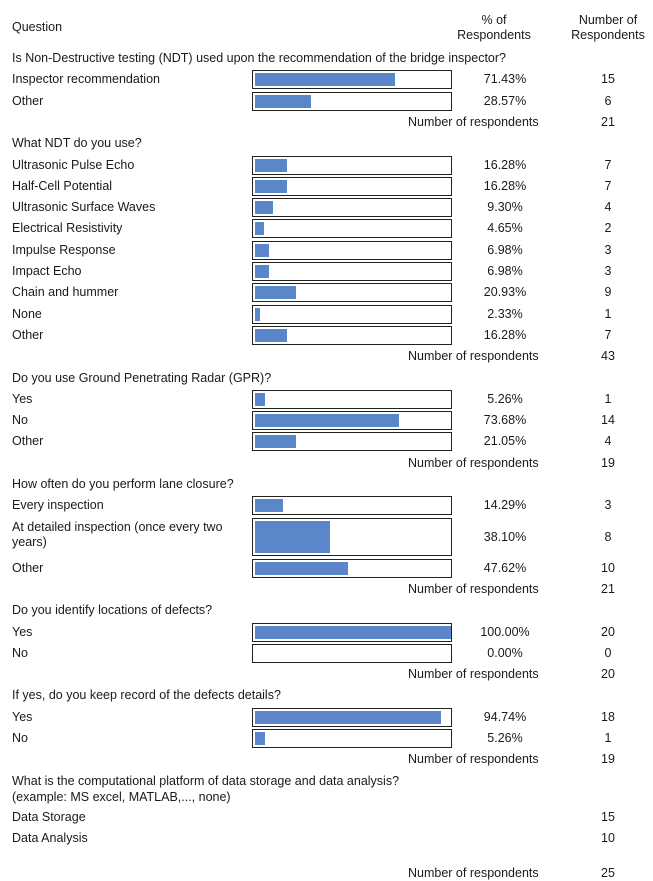 This screenshot has height=881, width=653. Describe the element at coordinates (505, 292) in the screenshot. I see `percent-value: 20.93%` at that location.